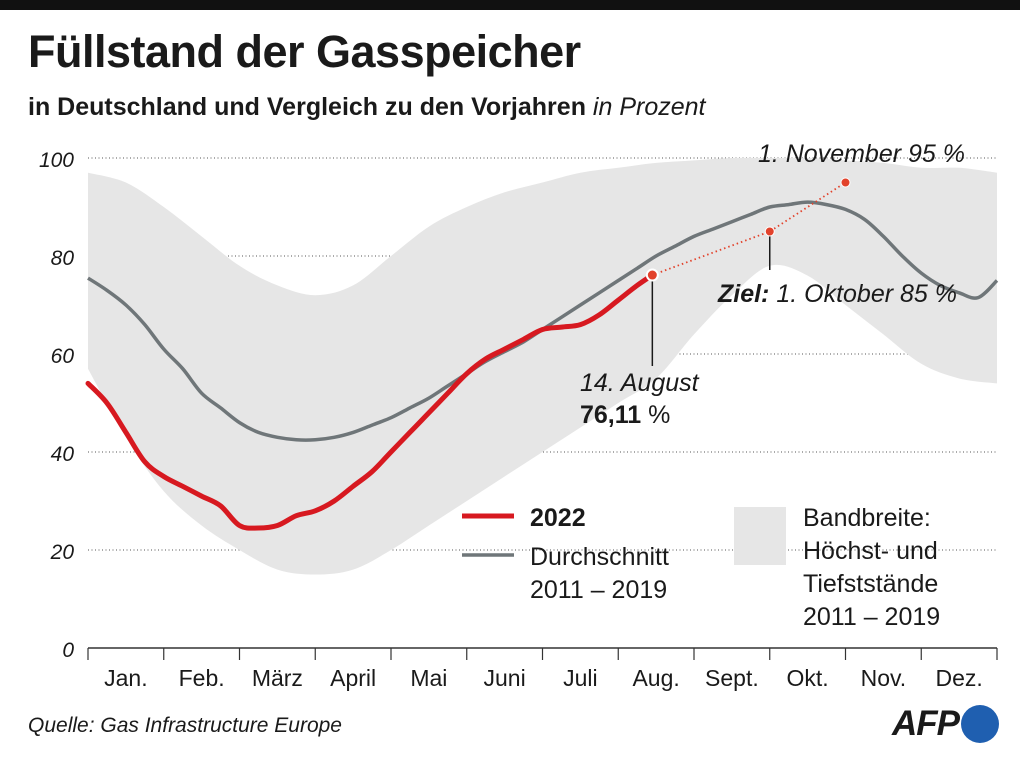  I want to click on legend-band-line2: Höchst- und, so click(870, 551).